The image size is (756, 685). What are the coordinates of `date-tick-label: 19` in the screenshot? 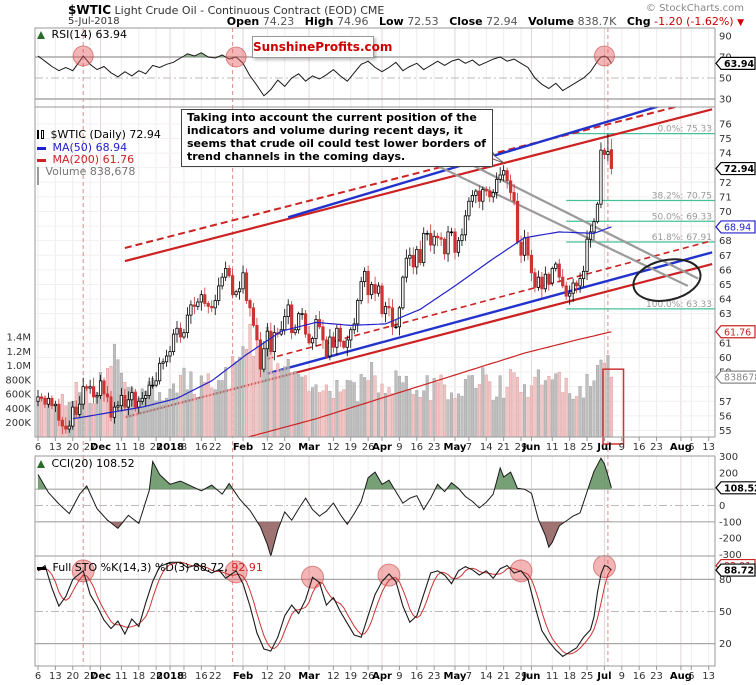 It's located at (350, 676).